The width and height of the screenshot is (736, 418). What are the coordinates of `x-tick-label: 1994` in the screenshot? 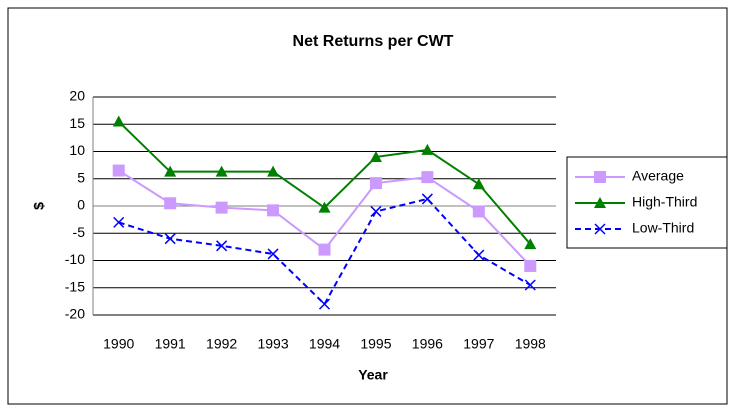 It's located at (324, 344).